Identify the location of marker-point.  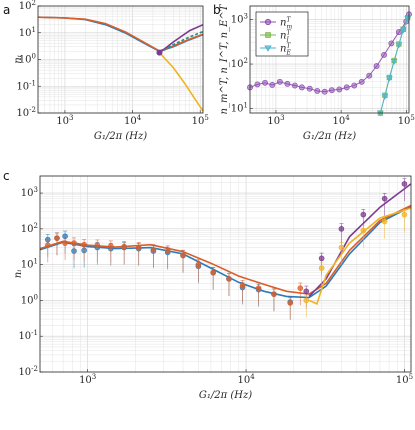
(159, 52).